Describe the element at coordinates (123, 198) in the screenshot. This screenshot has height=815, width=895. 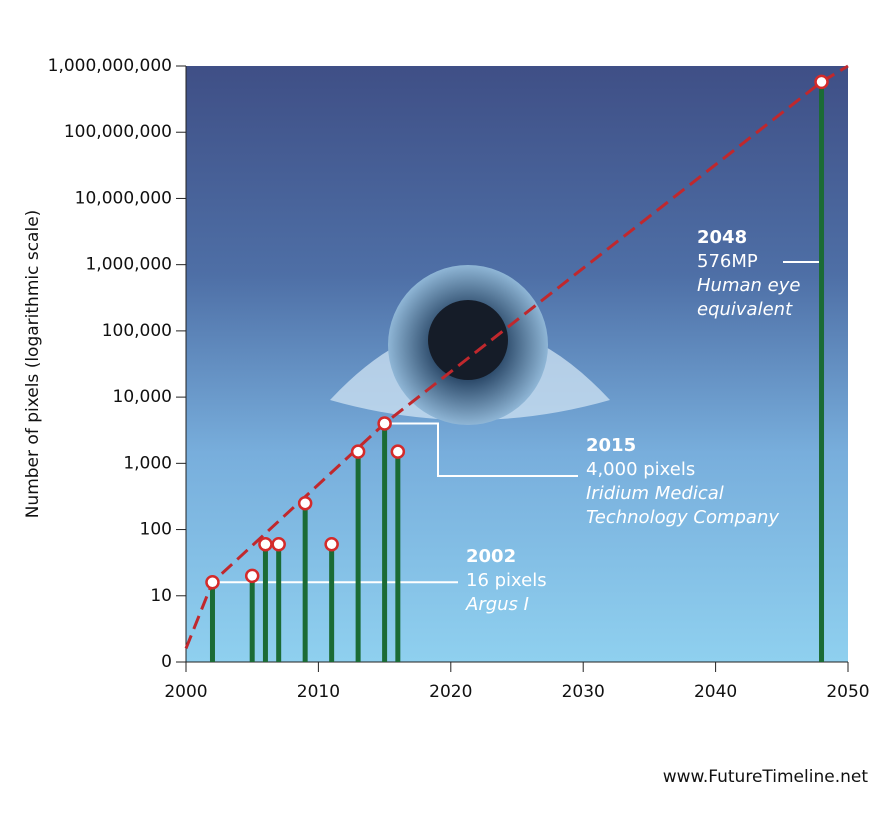
I see `y-tick-label: 10,000,000` at that location.